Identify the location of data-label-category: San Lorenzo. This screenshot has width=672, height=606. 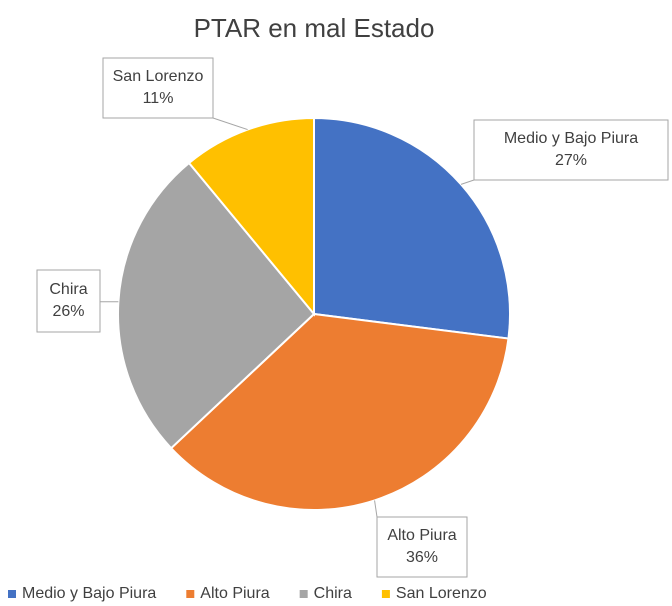
(158, 76).